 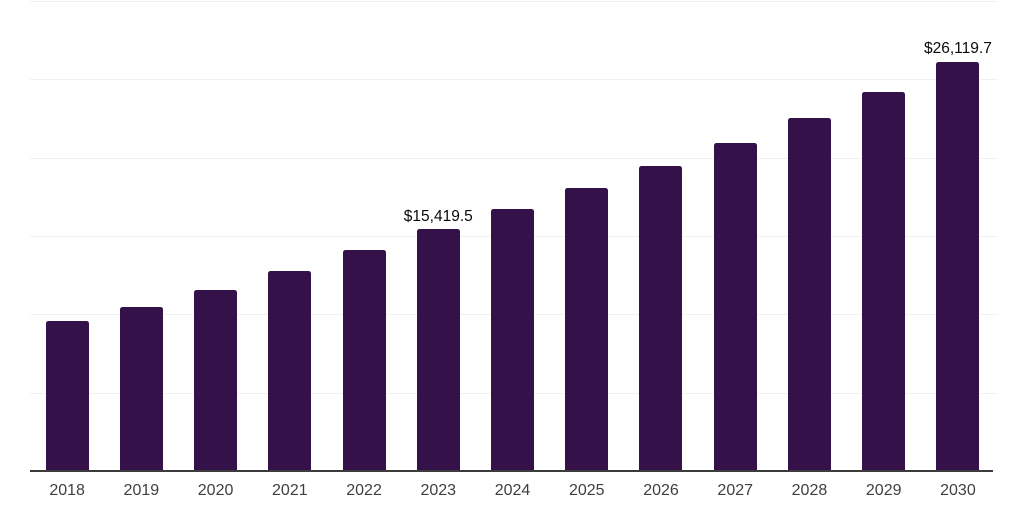 I want to click on x-tick-label-2027: 2027, so click(x=735, y=490).